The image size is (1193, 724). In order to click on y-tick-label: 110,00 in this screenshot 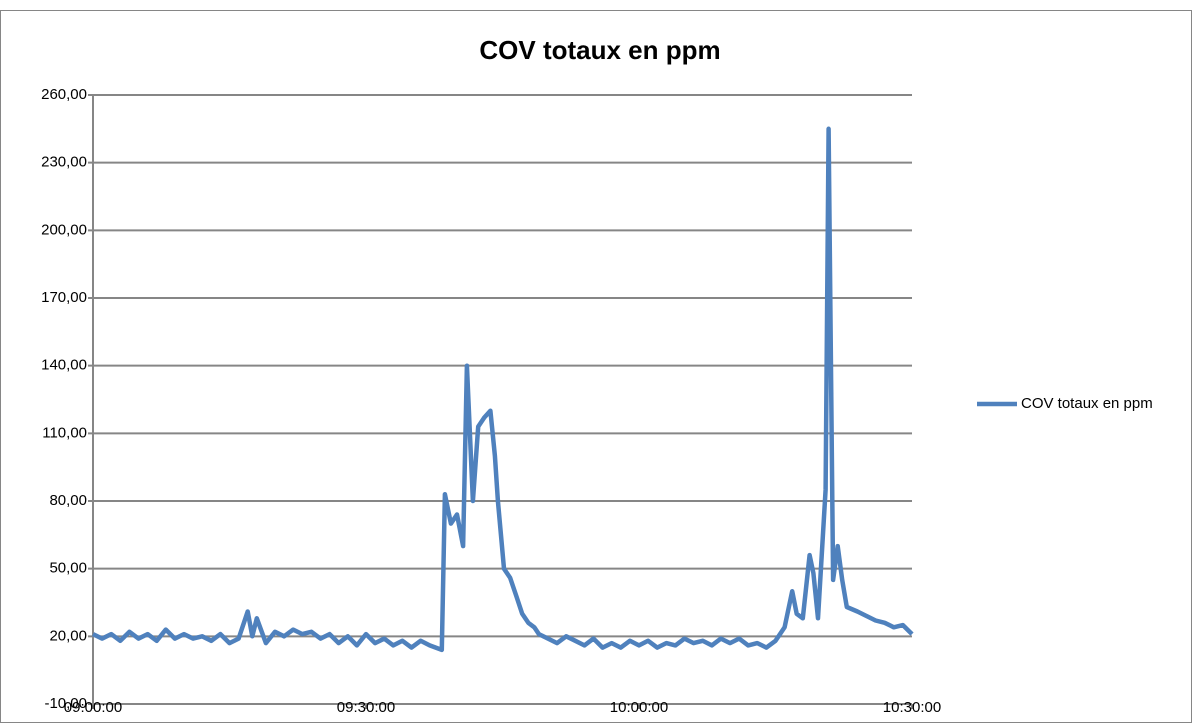, I will do `click(64, 432)`.